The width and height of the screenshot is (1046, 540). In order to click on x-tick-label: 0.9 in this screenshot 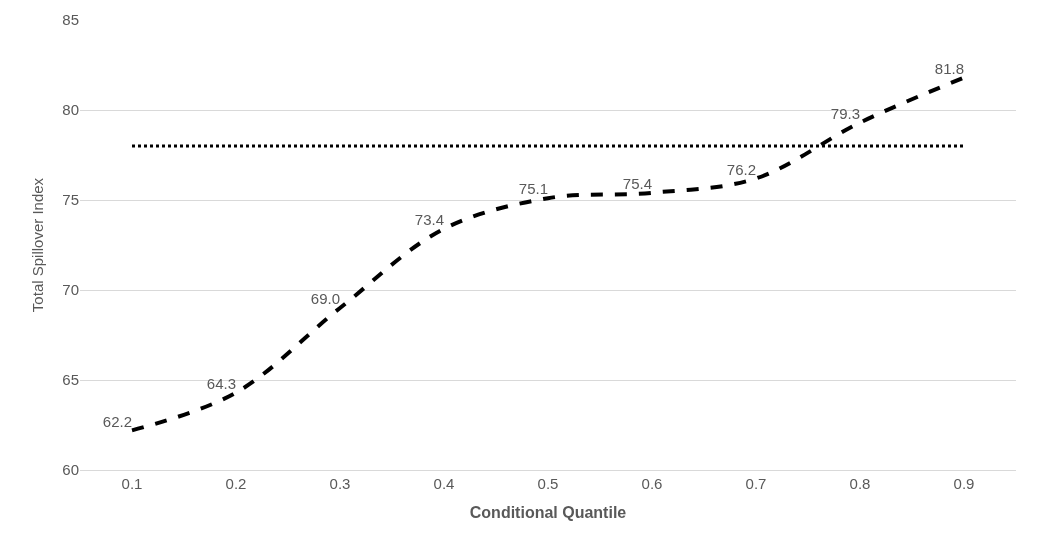, I will do `click(964, 483)`.